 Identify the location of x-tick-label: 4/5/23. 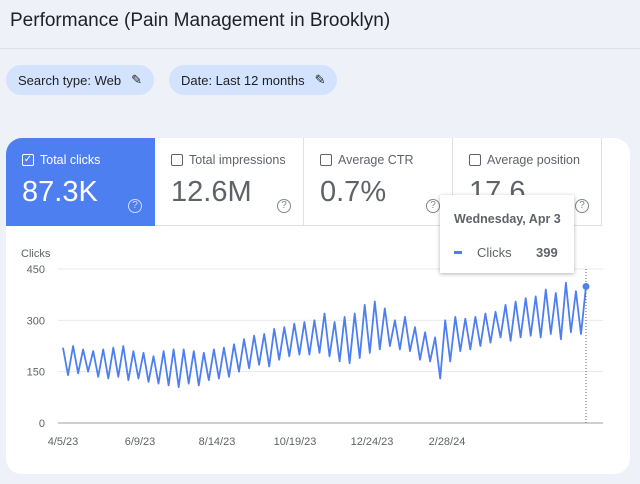
(63, 442).